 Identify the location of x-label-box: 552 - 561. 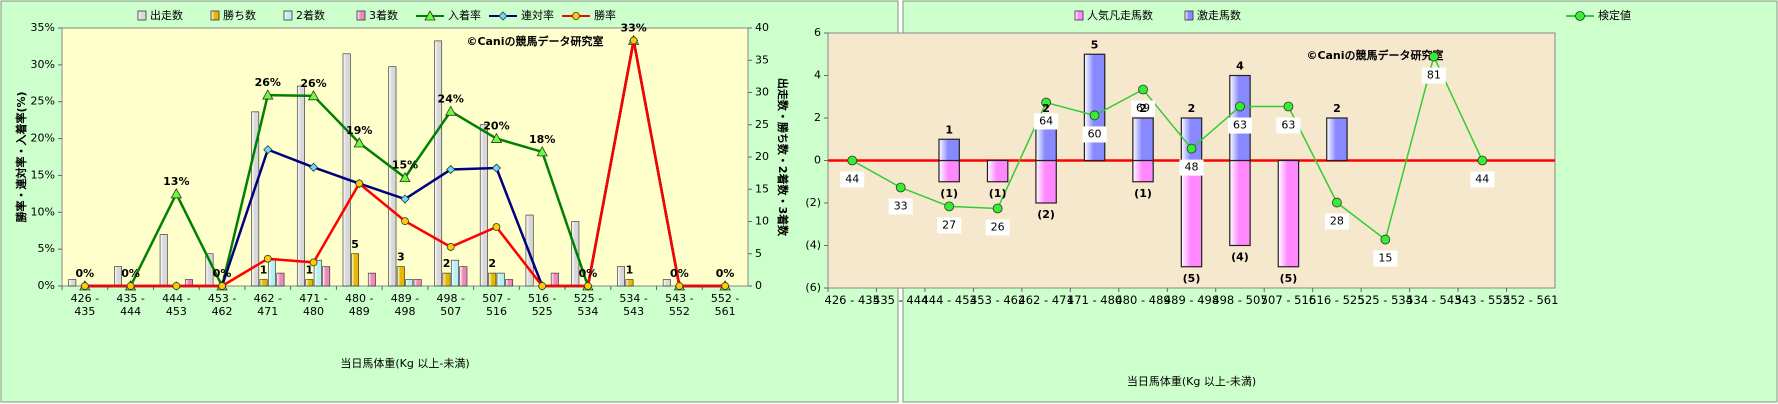
(725, 305).